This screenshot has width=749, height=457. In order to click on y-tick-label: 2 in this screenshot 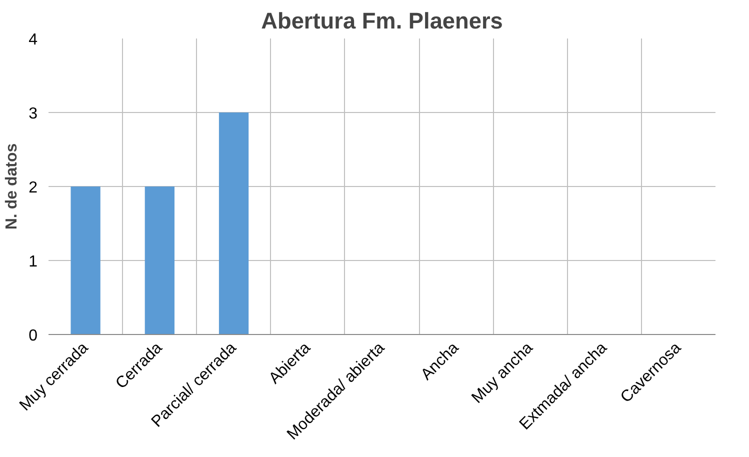, I will do `click(33, 188)`.